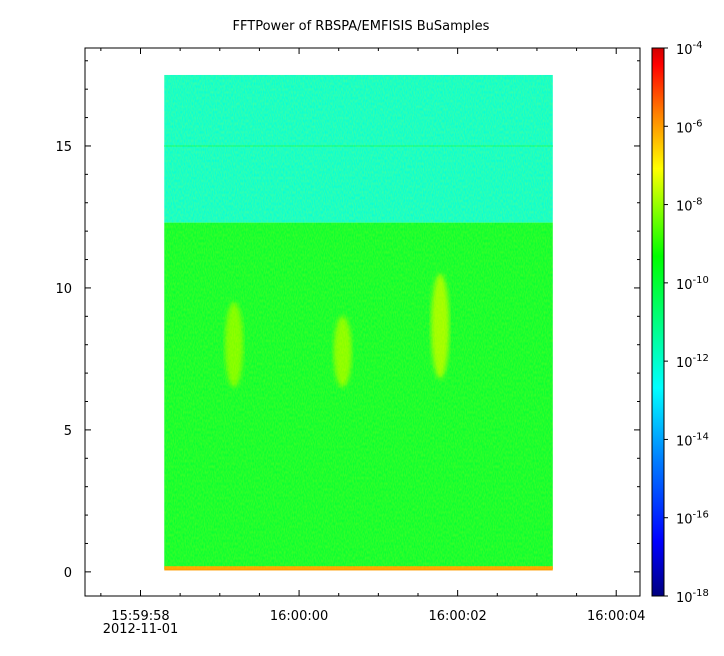 Image resolution: width=724 pixels, height=656 pixels. I want to click on x-tick-label: 16:00:04, so click(616, 616).